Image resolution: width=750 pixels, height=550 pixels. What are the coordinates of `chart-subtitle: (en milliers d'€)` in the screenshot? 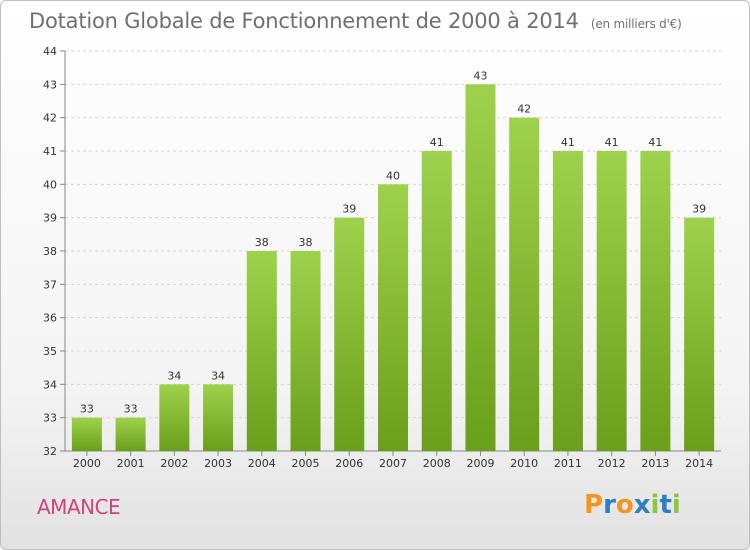 It's located at (636, 24).